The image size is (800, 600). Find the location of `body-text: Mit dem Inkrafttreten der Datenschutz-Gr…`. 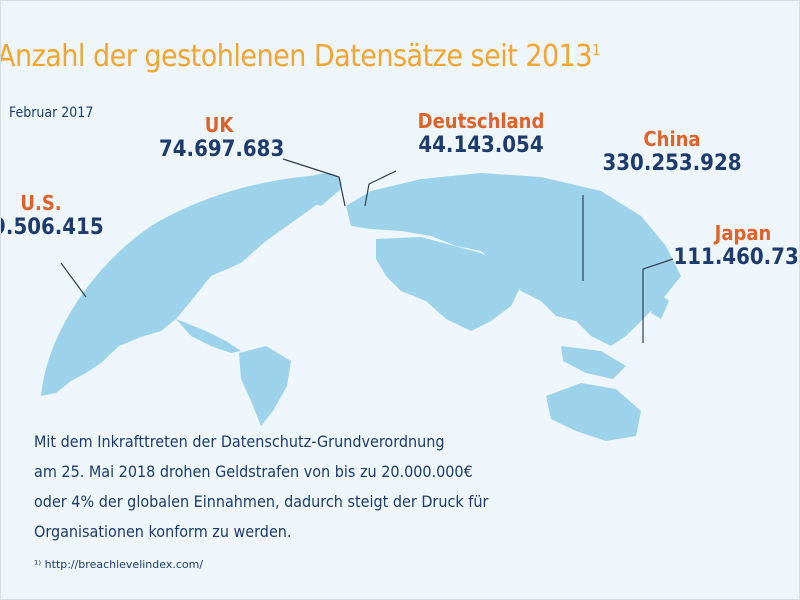

body-text: Mit dem Inkrafttreten der Datenschutz-Gr… is located at coordinates (261, 487).